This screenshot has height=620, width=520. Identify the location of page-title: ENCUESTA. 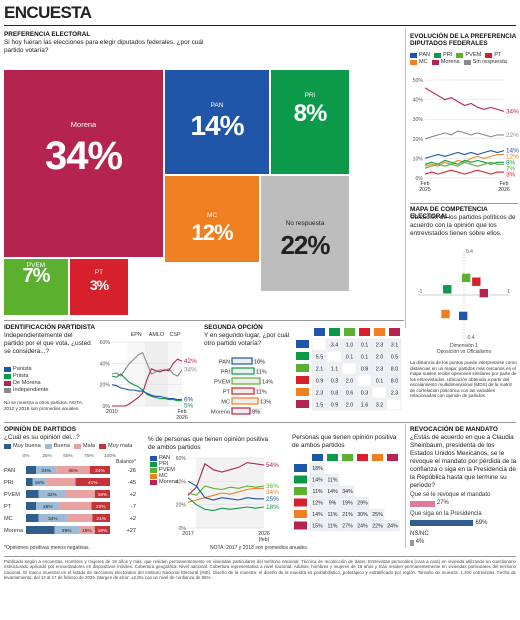
(48, 12).